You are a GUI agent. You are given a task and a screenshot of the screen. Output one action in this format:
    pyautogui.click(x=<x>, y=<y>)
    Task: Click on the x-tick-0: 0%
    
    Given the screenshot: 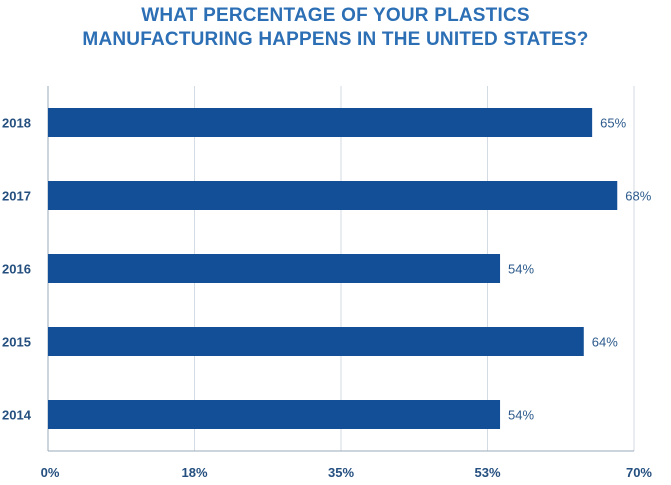 What is the action you would take?
    pyautogui.click(x=50, y=472)
    